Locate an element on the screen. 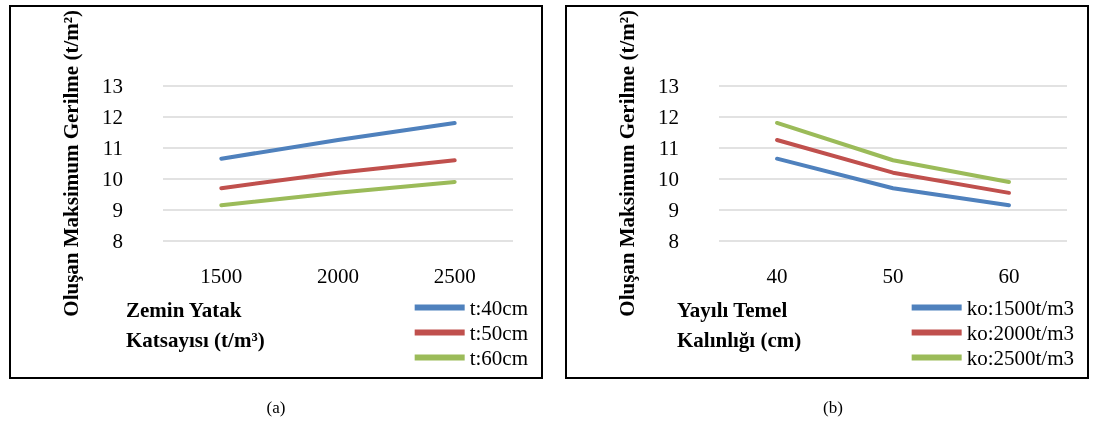 This screenshot has width=1093, height=437. text: (a) is located at coordinates (276, 408).